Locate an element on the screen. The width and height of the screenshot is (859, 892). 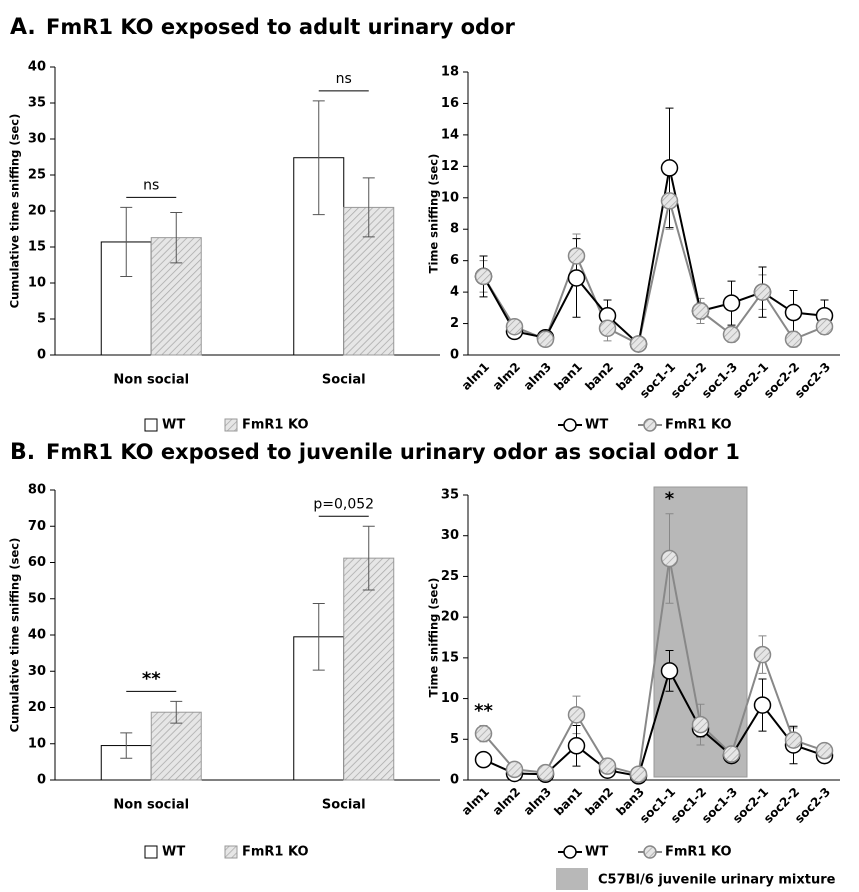
panel-letter: A. is located at coordinates (23, 27).